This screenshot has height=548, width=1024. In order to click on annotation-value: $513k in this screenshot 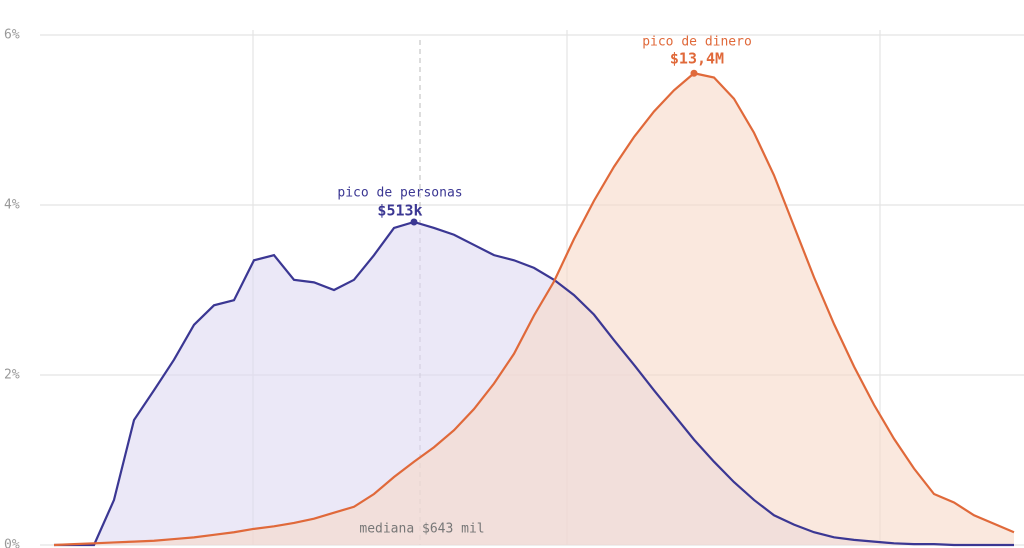, I will do `click(399, 211)`.